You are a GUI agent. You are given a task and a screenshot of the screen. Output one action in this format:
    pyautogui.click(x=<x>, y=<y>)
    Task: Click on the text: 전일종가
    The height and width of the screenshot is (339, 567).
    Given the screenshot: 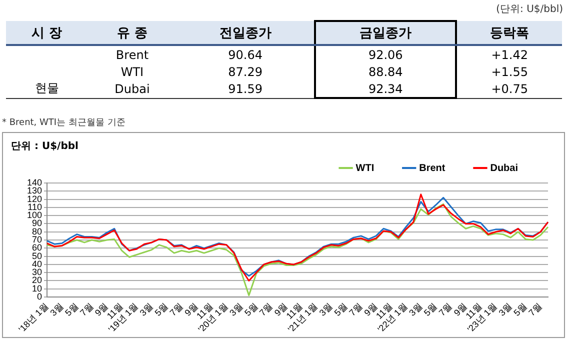 What is the action you would take?
    pyautogui.click(x=246, y=33)
    